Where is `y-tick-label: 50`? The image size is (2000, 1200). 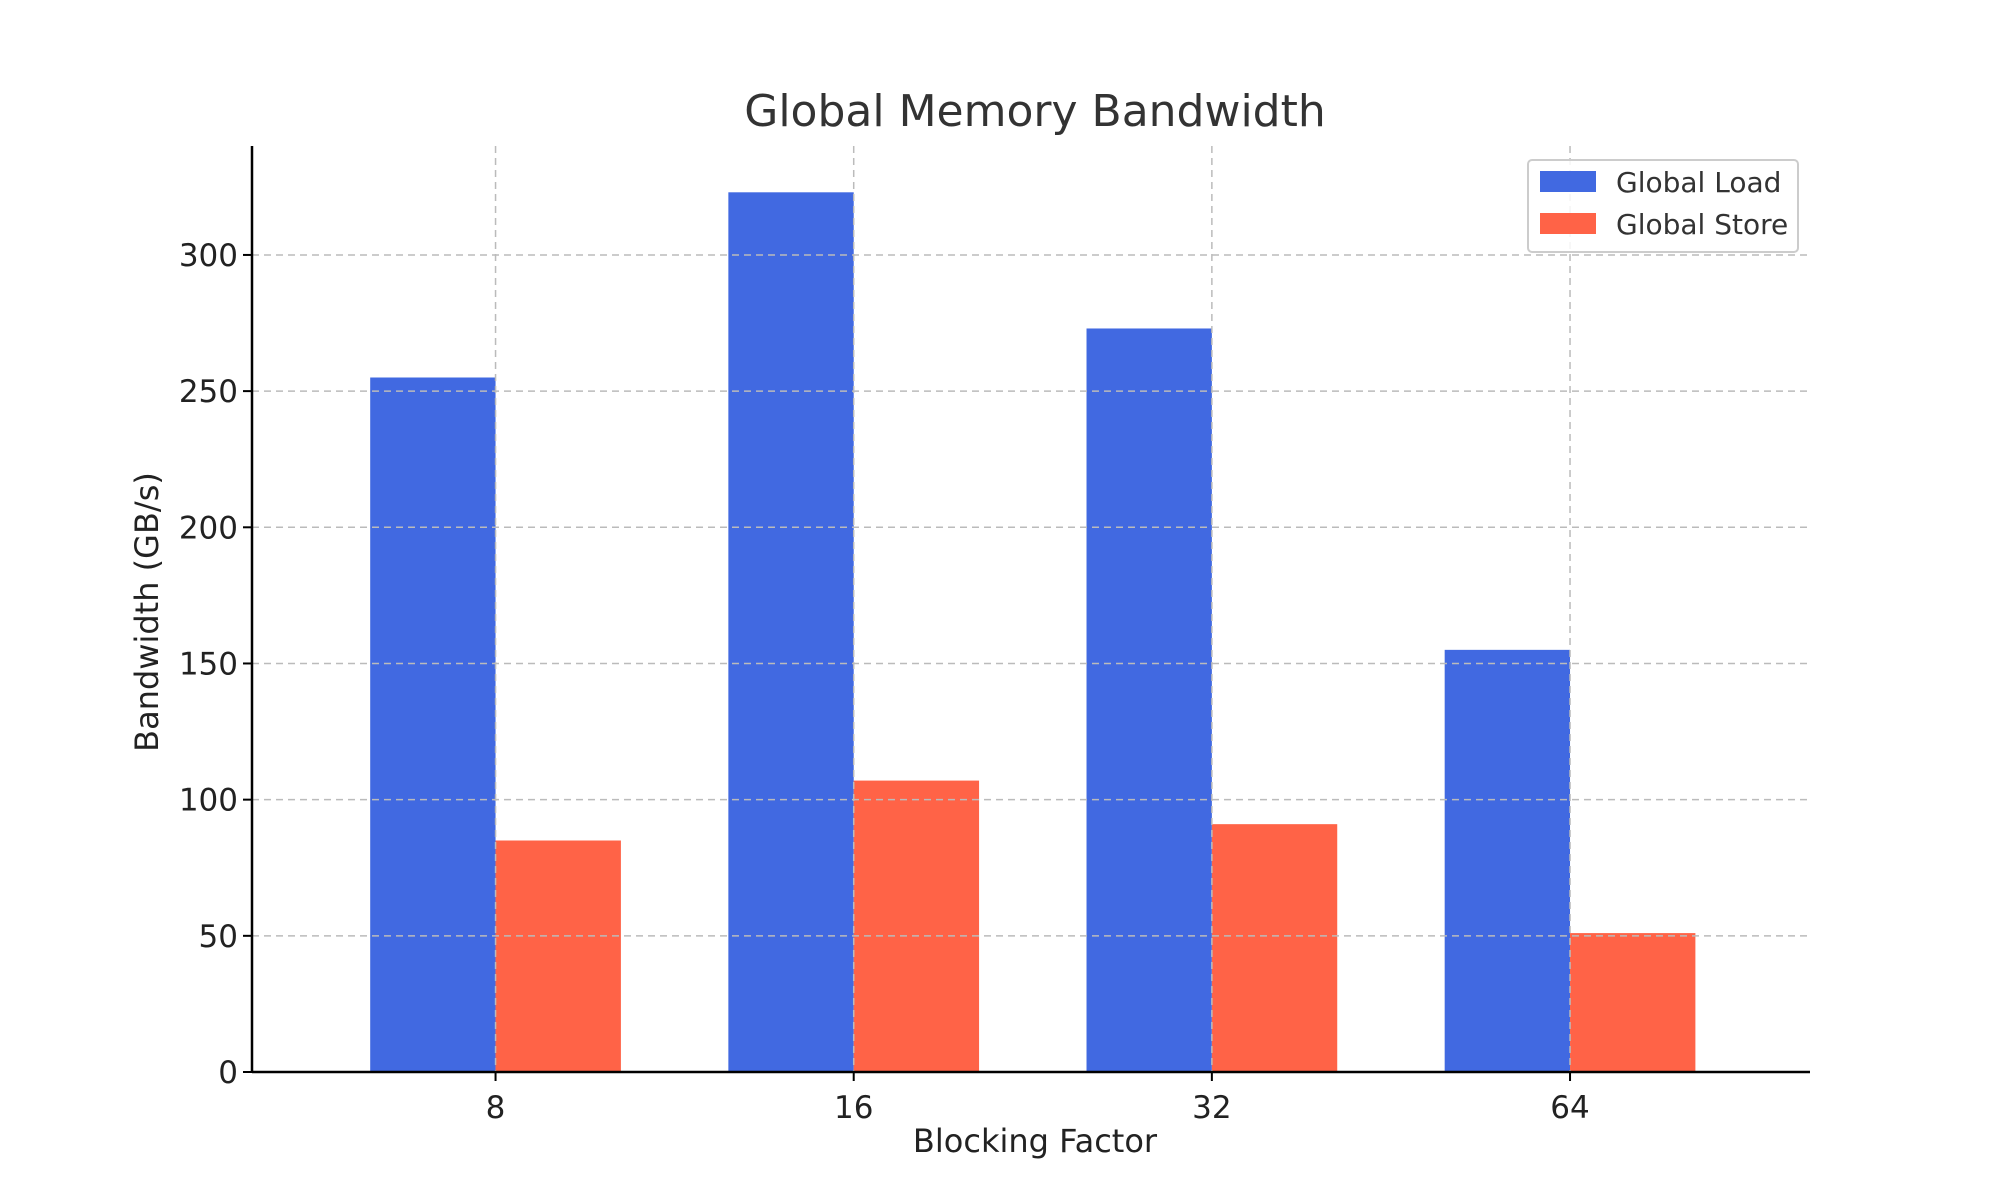 y-tick-label: 50 is located at coordinates (218, 937).